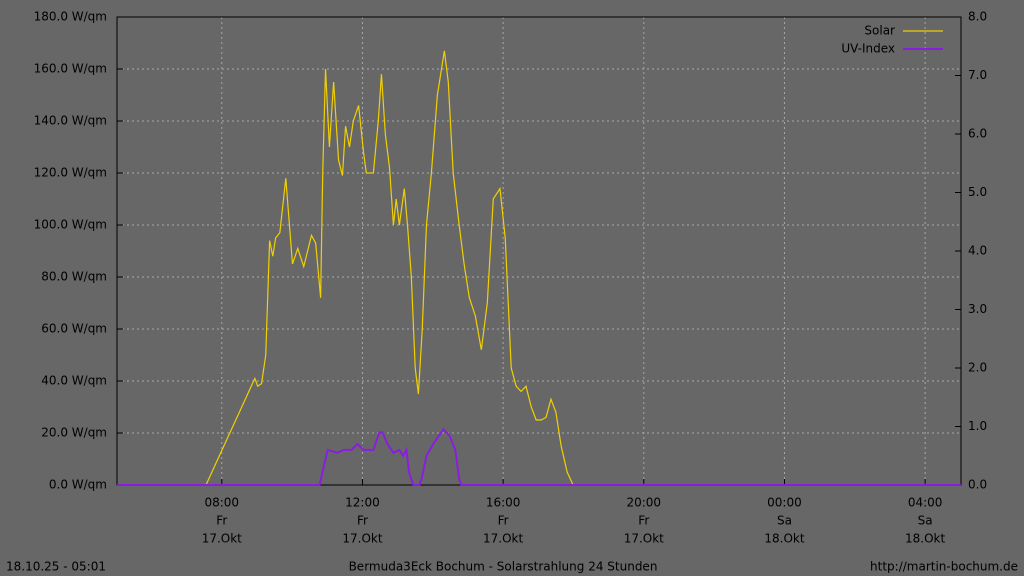 The height and width of the screenshot is (576, 1024). Describe the element at coordinates (70, 69) in the screenshot. I see `y-tick-label: 160.0 W/qm` at that location.